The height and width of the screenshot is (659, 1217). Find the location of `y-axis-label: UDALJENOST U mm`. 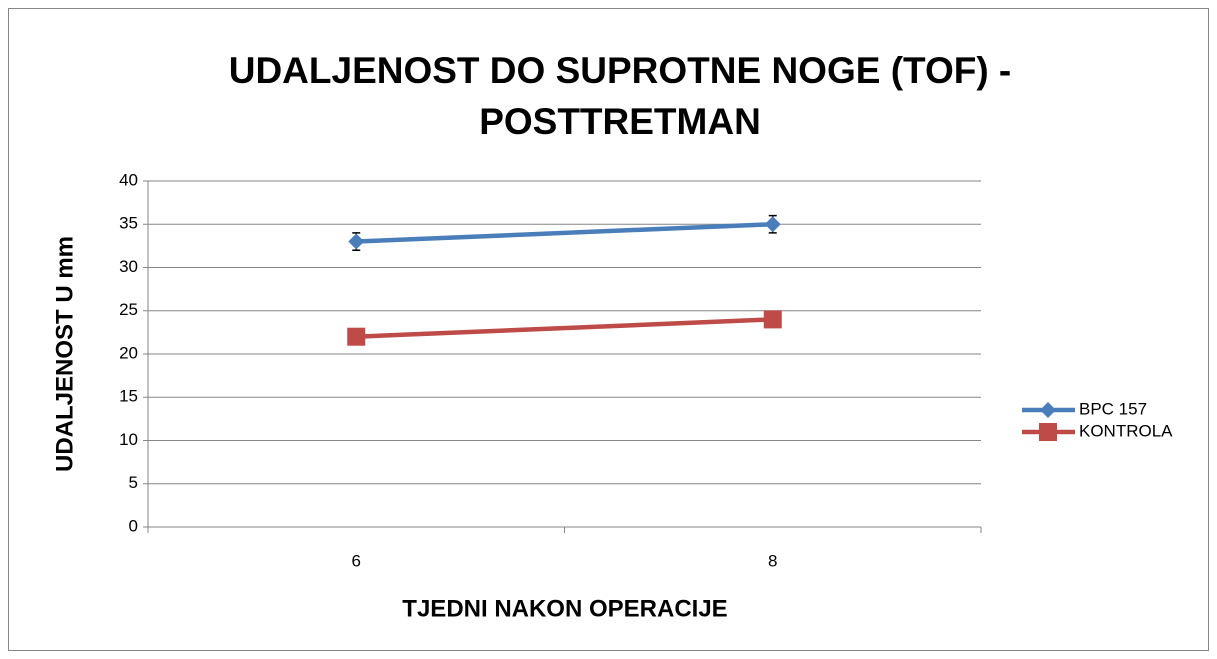

y-axis-label: UDALJENOST U mm is located at coordinates (64, 354).